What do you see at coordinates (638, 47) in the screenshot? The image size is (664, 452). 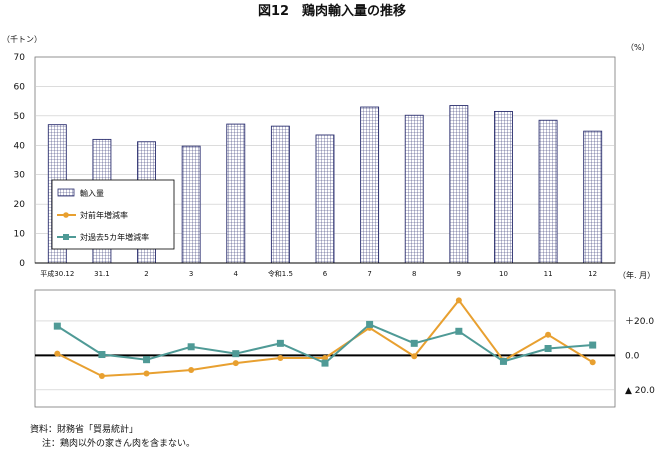 I see `bottom-y-unit-label: （%）` at bounding box center [638, 47].